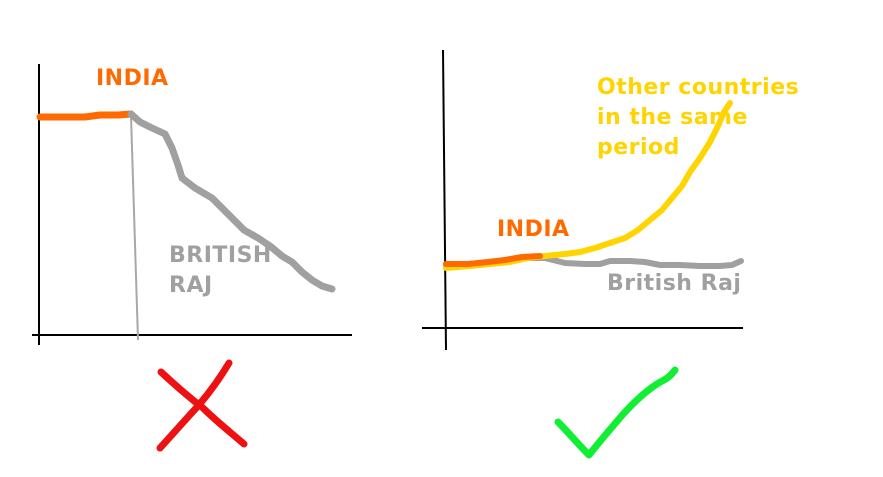 The width and height of the screenshot is (883, 477). What do you see at coordinates (191, 285) in the screenshot?
I see `left-british-label-line2: RAJ` at bounding box center [191, 285].